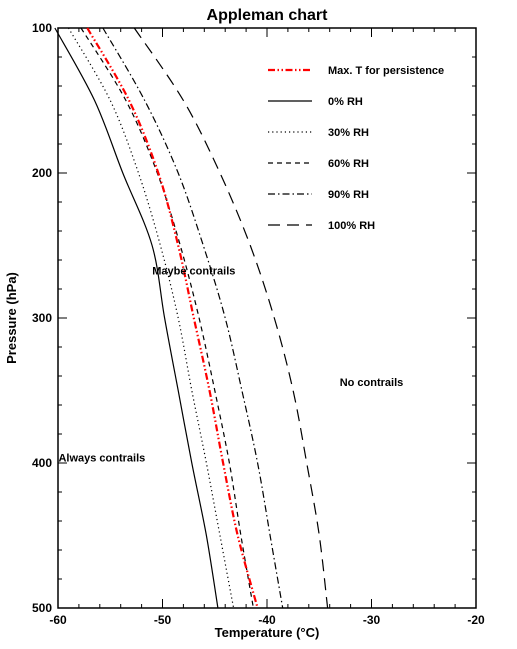 Image resolution: width=517 pixels, height=649 pixels. What do you see at coordinates (267, 620) in the screenshot?
I see `x-tick-label: -40` at bounding box center [267, 620].